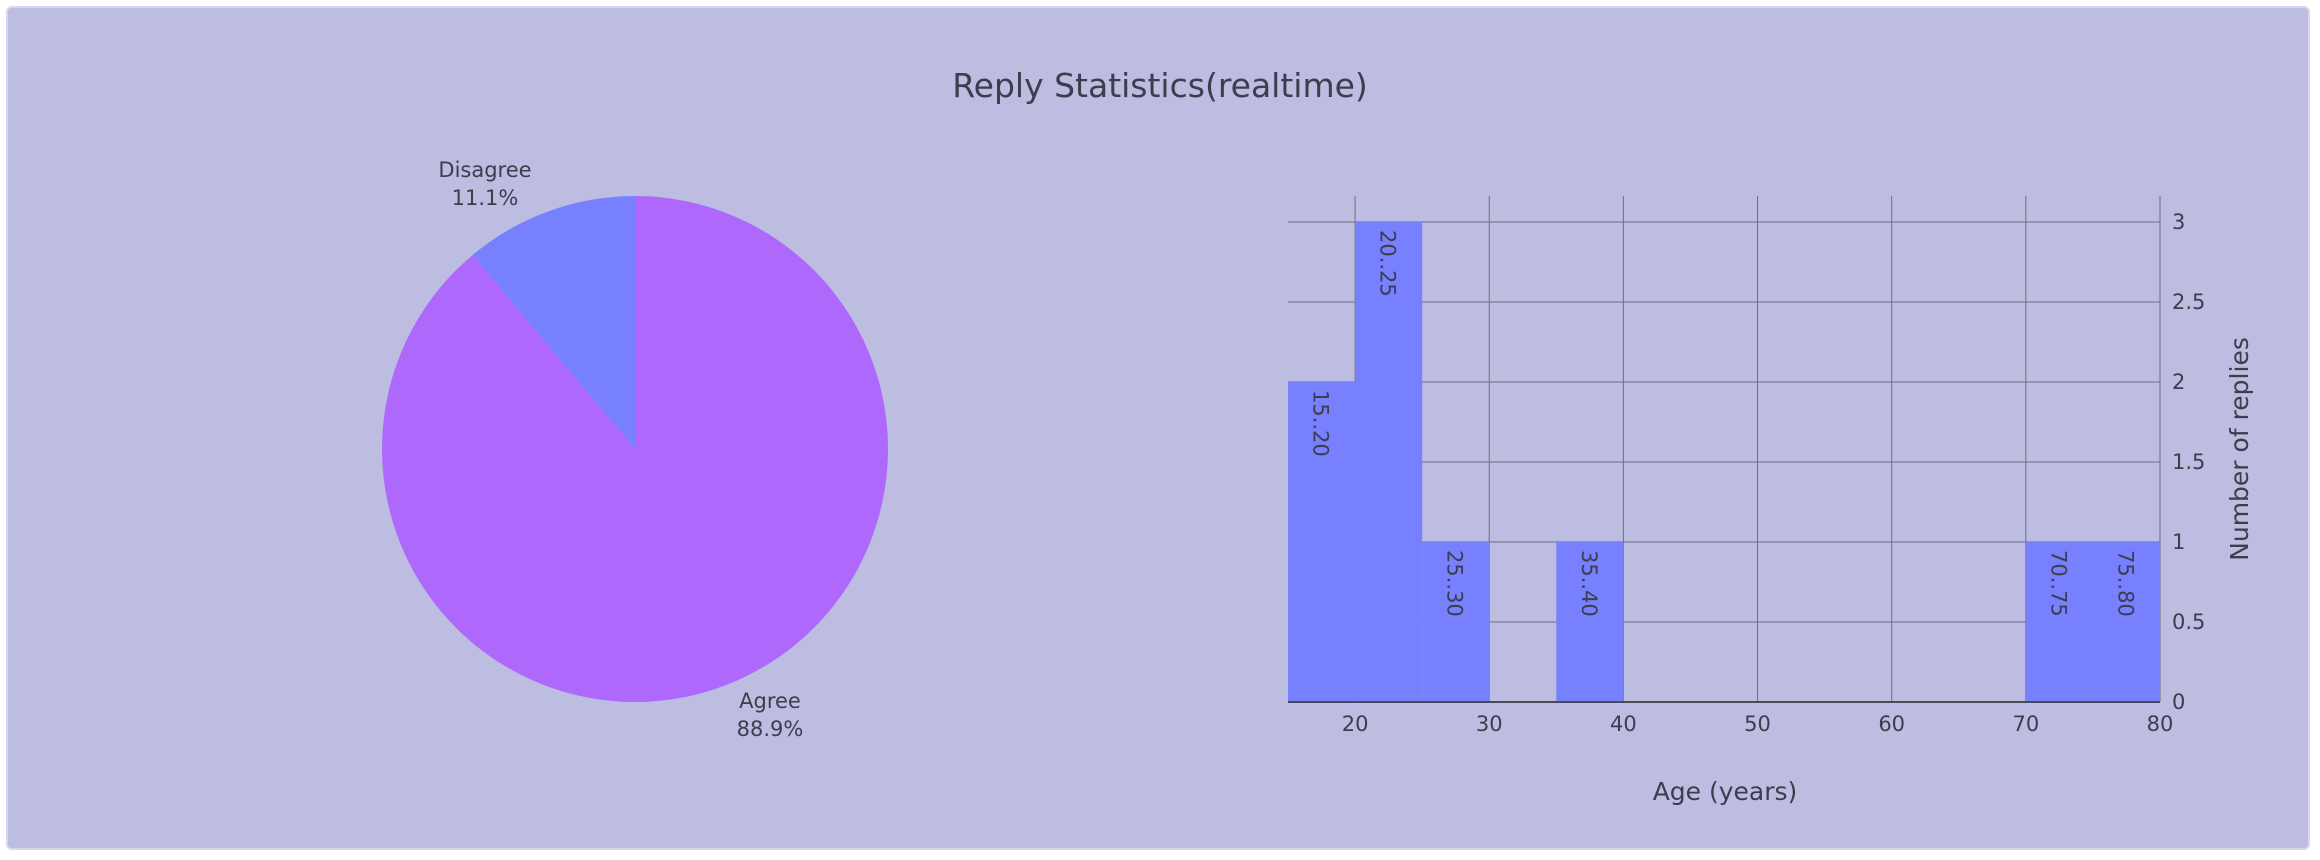 This screenshot has width=2320, height=860. What do you see at coordinates (1623, 724) in the screenshot?
I see `x-tick-label: 40` at bounding box center [1623, 724].